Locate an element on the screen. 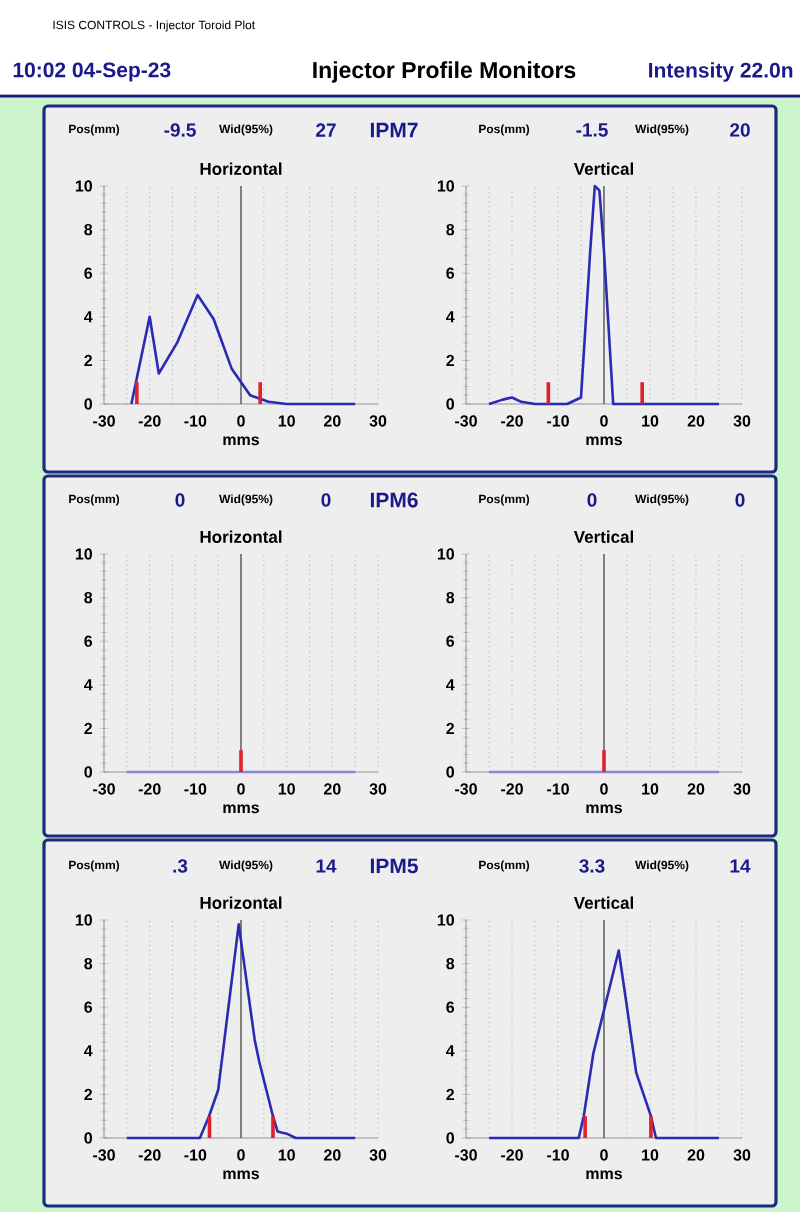 The image size is (800, 1212). text: Intensity 22.0n is located at coordinates (721, 72).